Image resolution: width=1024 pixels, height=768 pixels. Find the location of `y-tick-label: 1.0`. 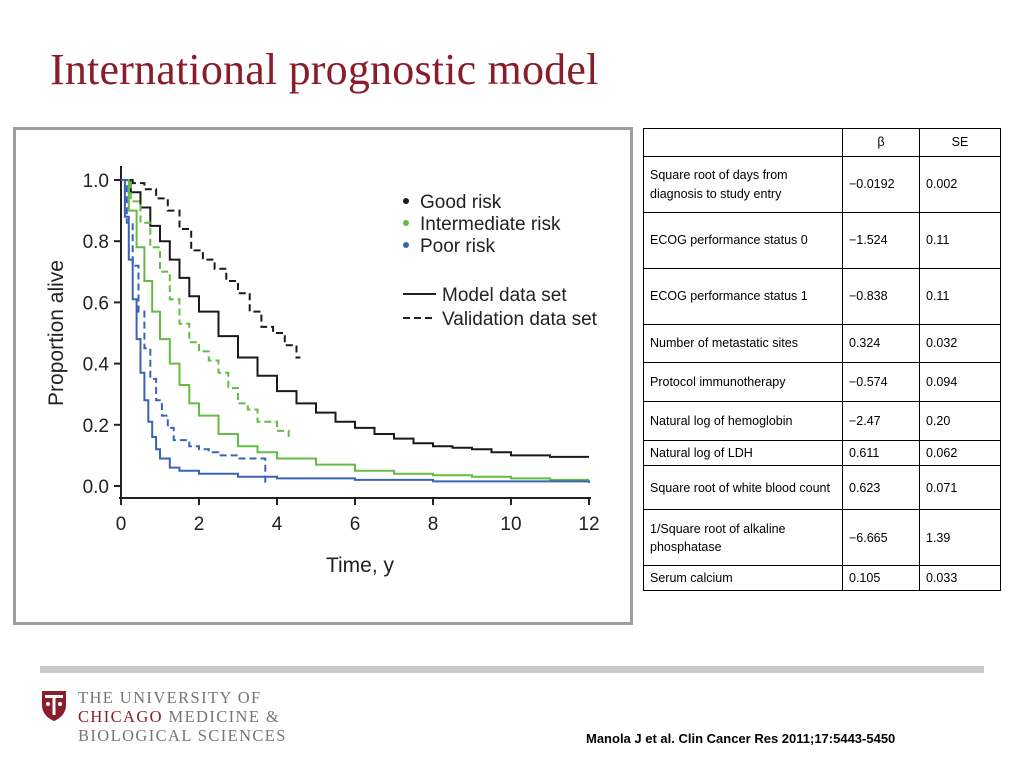

y-tick-label: 1.0 is located at coordinates (96, 181).